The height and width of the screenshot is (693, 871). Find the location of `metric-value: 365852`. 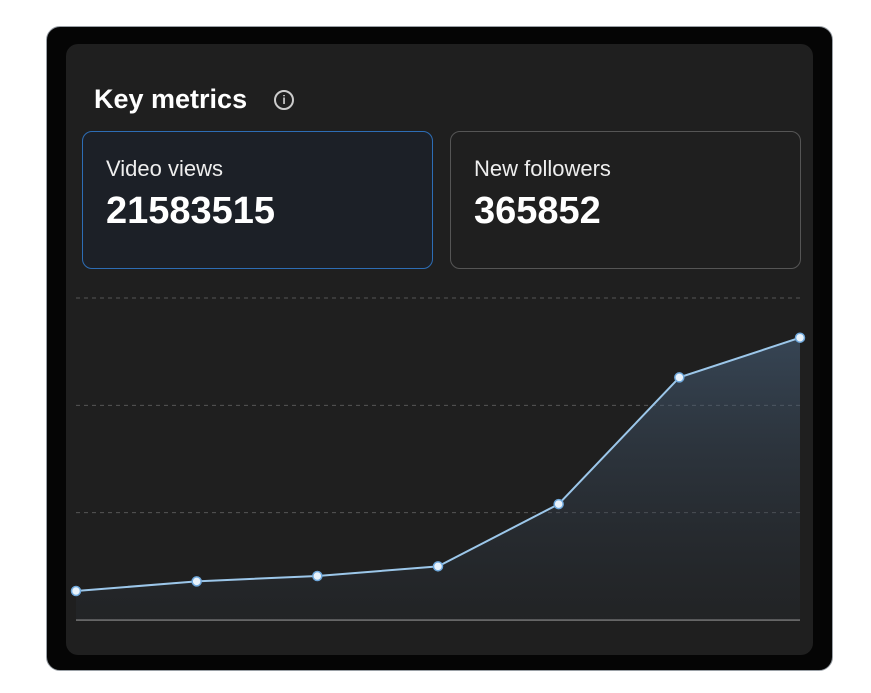

metric-value: 365852 is located at coordinates (537, 211).